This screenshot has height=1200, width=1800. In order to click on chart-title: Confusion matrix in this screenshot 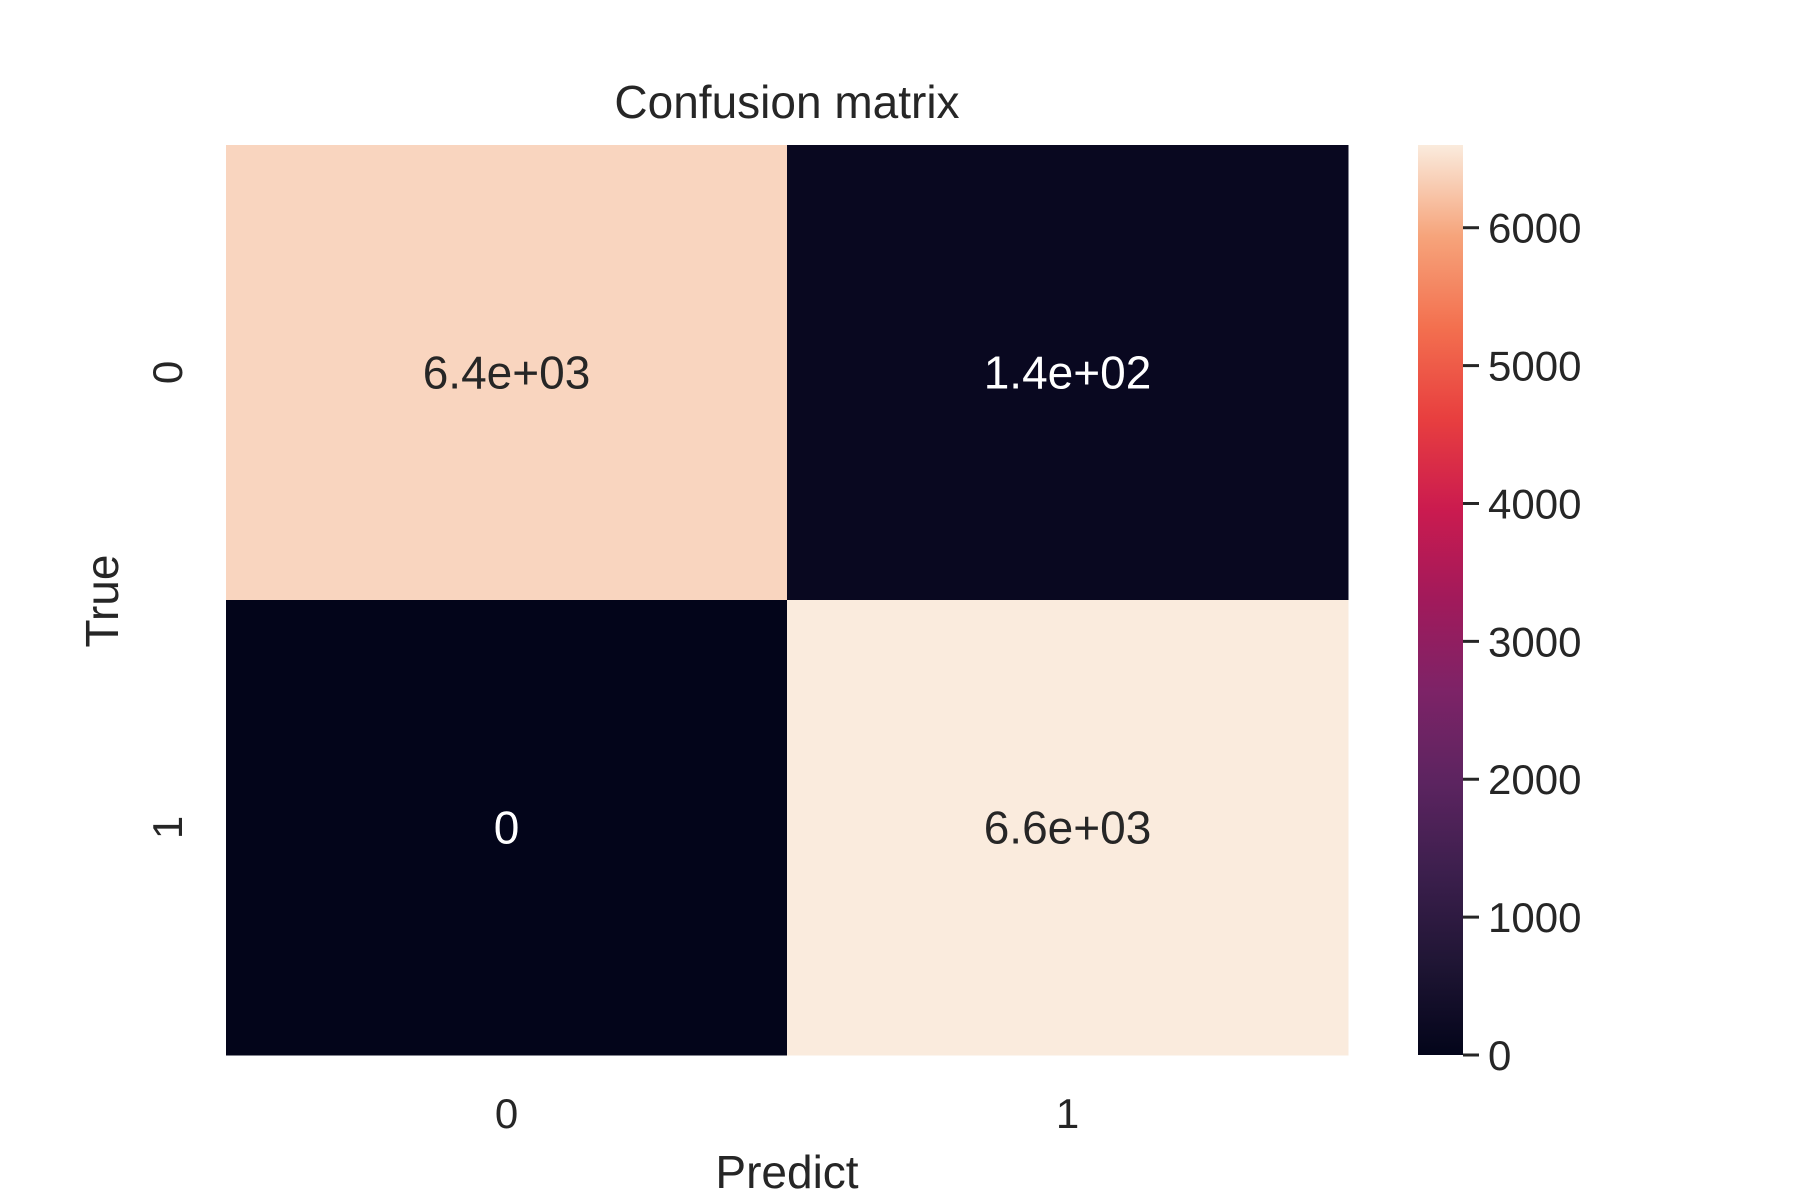, I will do `click(786, 102)`.